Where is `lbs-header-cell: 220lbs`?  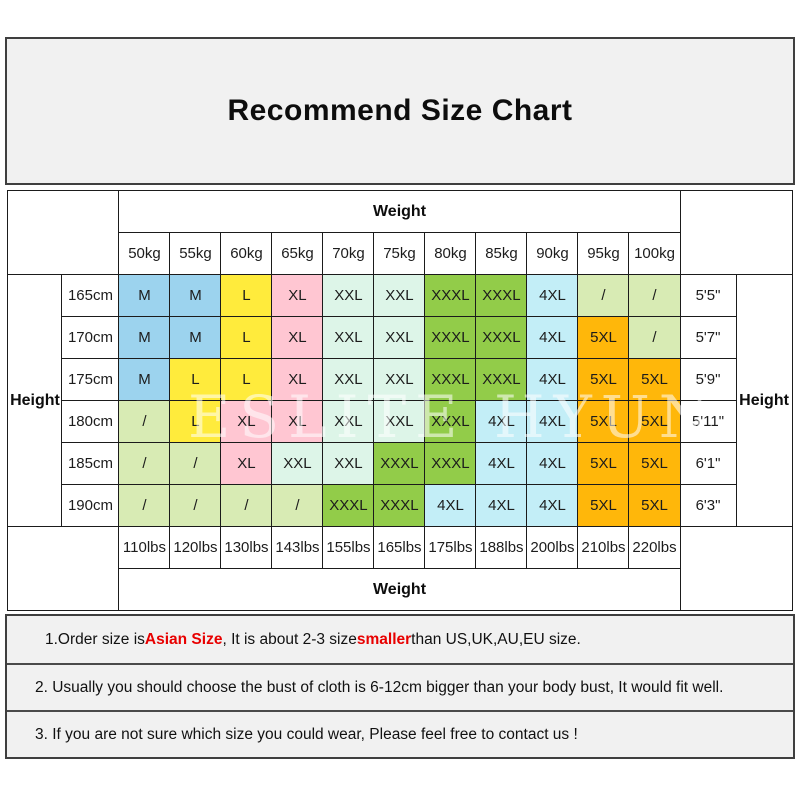
lbs-header-cell: 220lbs is located at coordinates (654, 547).